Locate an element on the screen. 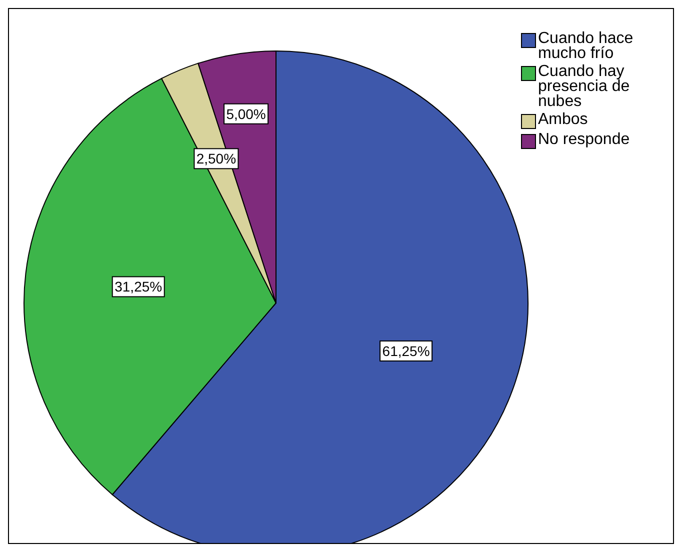  legend-label: No responde is located at coordinates (584, 139).